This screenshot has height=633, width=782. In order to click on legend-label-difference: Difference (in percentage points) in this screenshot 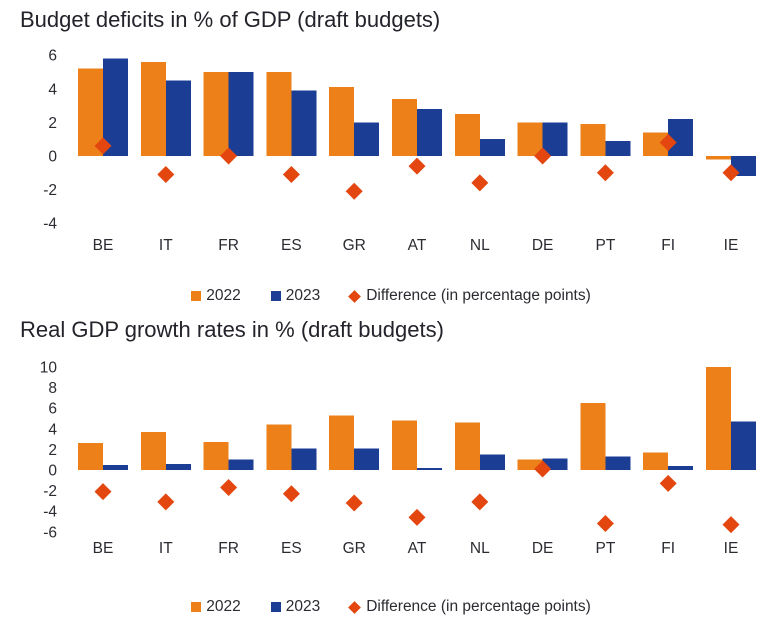, I will do `click(478, 295)`.